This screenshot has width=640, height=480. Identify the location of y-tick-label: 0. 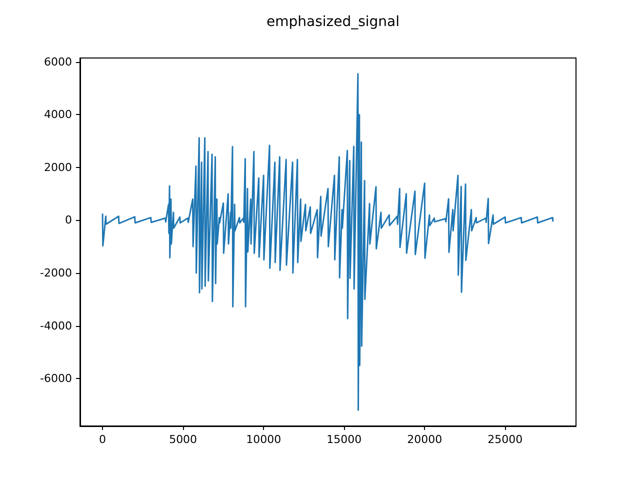
(68, 220).